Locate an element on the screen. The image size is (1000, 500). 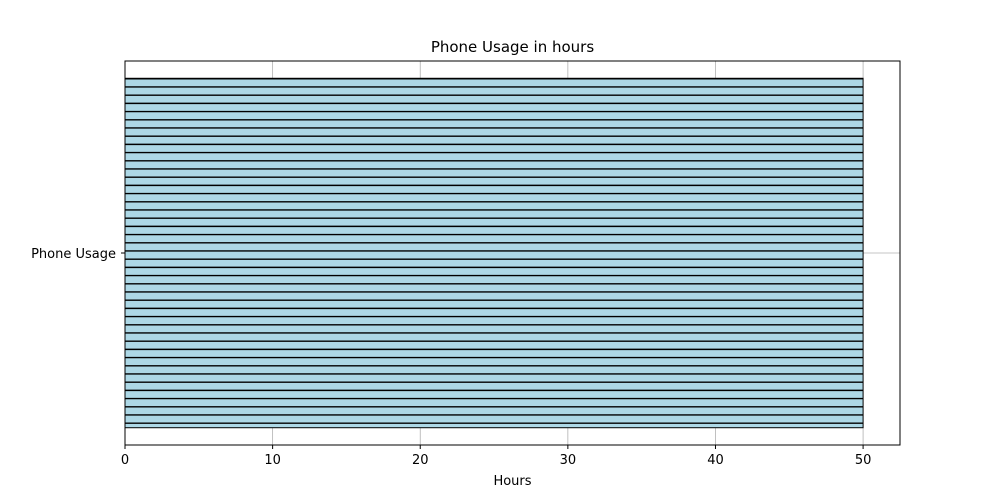
x-tick-label: 30 is located at coordinates (568, 460).